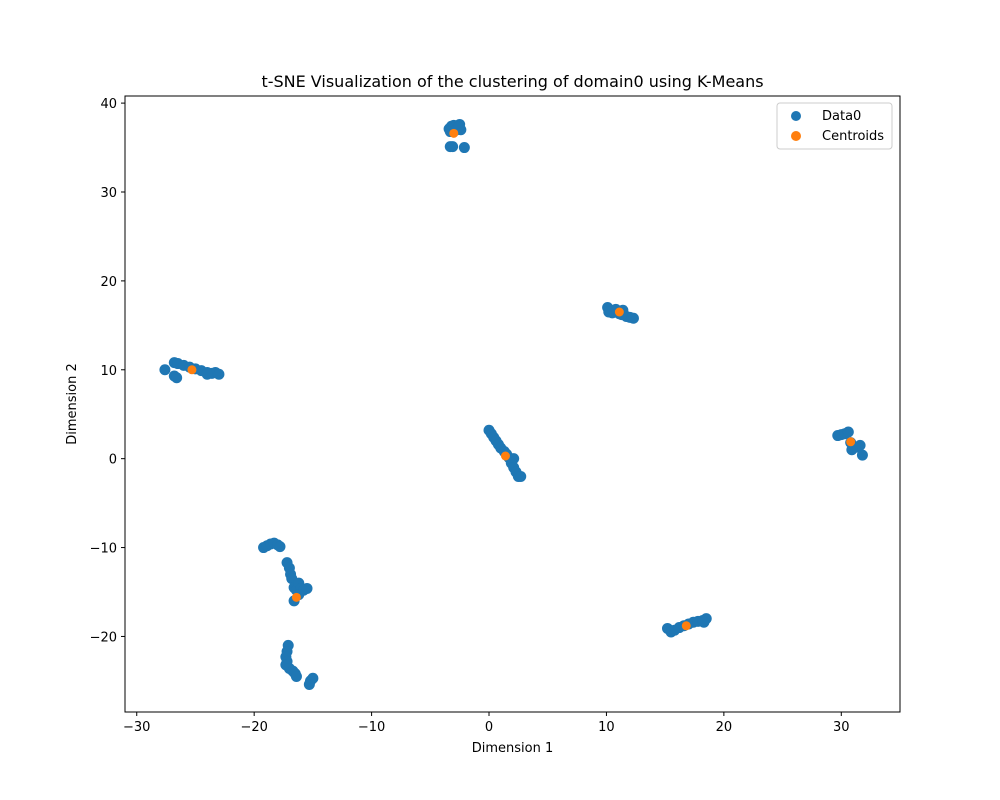 The image size is (1000, 800). I want to click on legend: Data0 Centroids, so click(834, 126).